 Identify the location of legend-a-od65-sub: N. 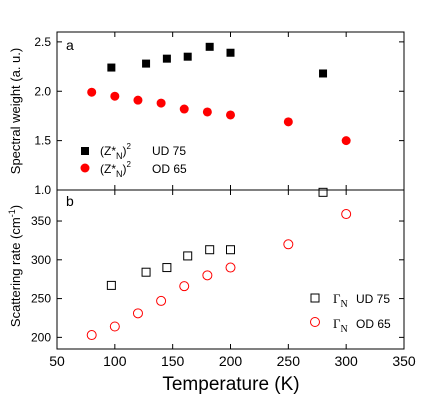
(119, 174).